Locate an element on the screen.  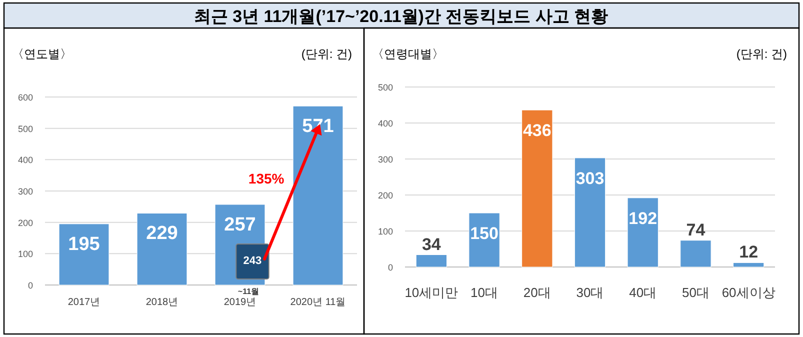
data-label: 150 is located at coordinates (484, 233).